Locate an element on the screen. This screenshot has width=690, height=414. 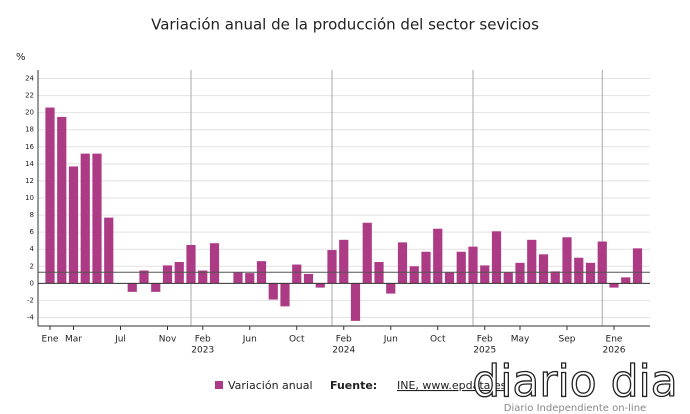
watermark: diario dia is located at coordinates (574, 381).